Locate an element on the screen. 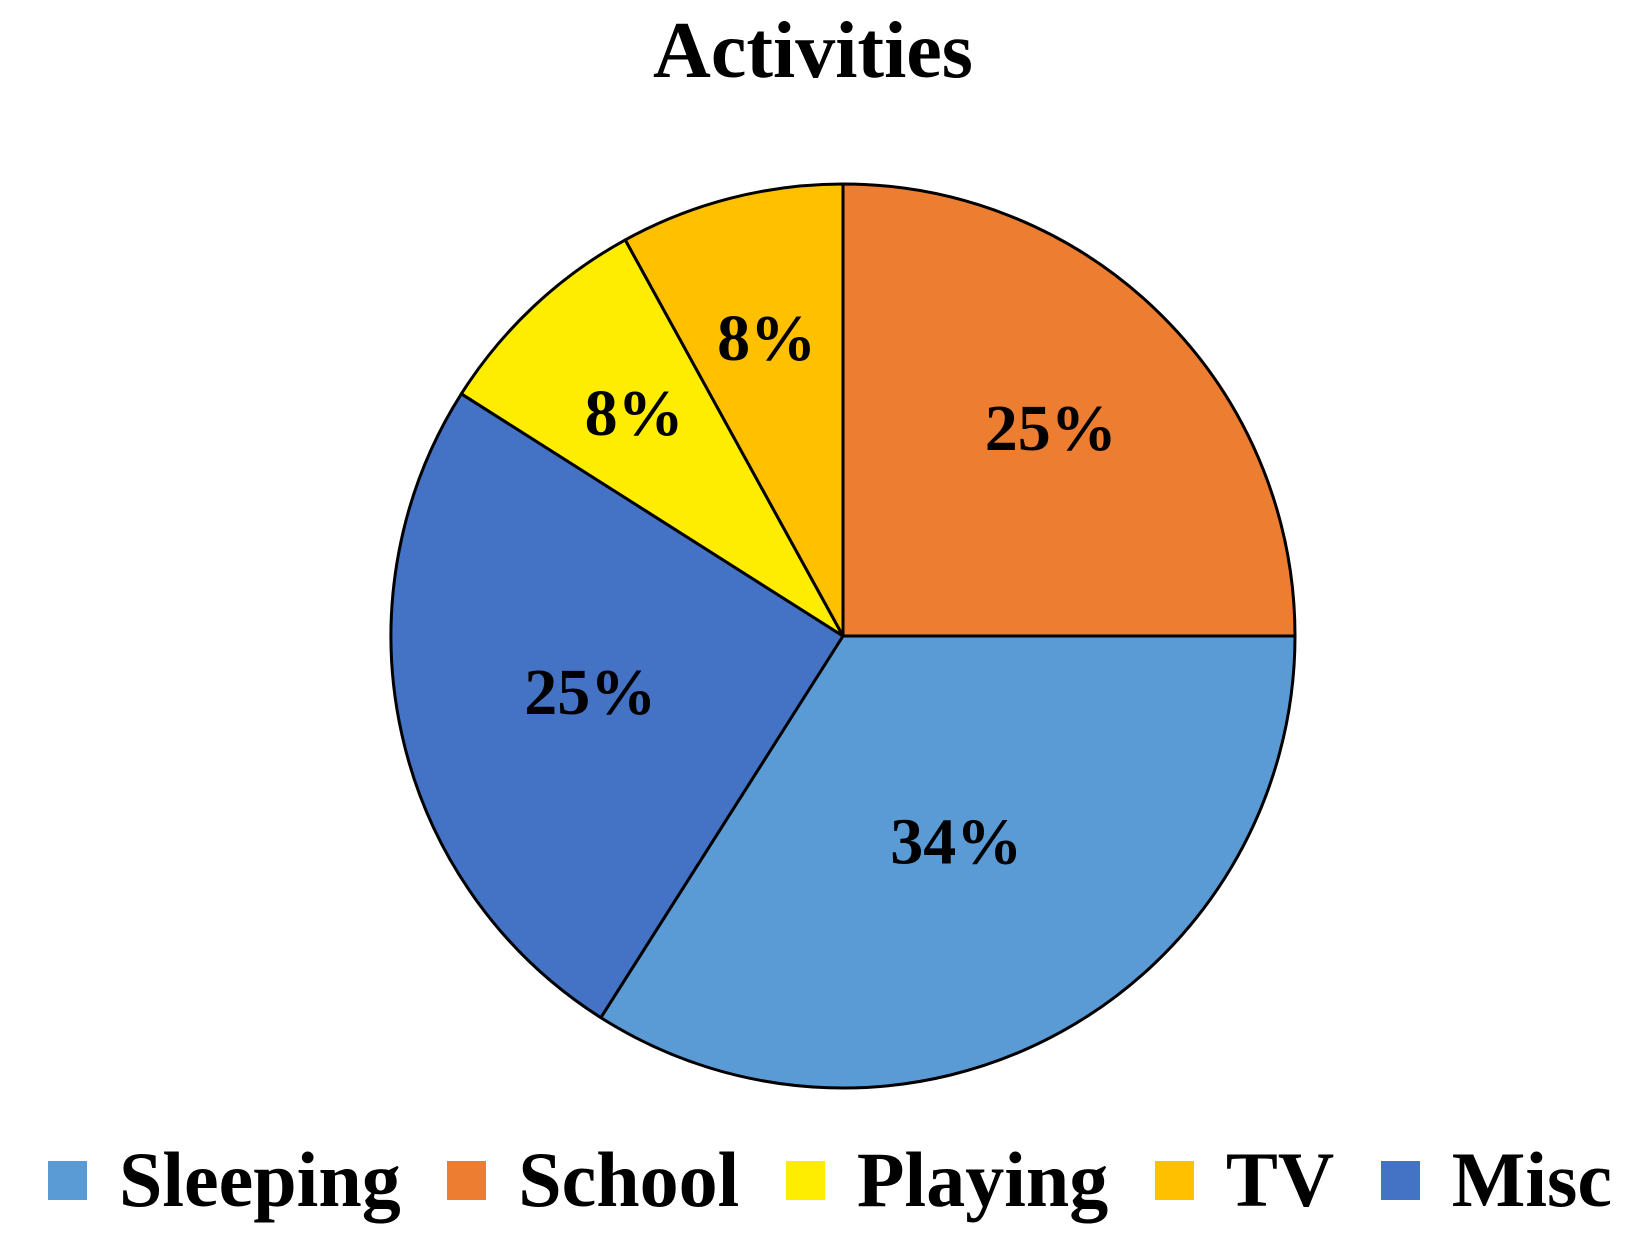 This screenshot has width=1629, height=1247. legend-item-tv: TV is located at coordinates (1244, 1179).